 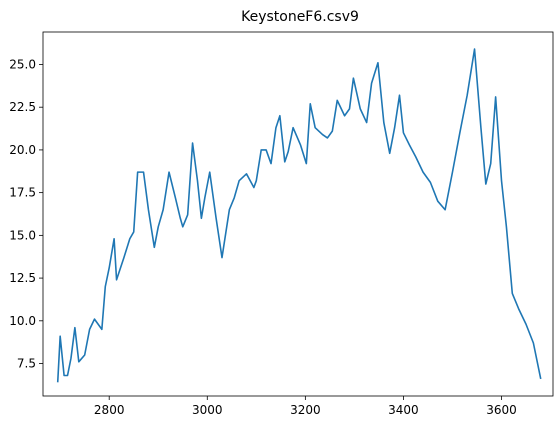 What do you see at coordinates (26, 364) in the screenshot?
I see `y-tick-label: 7.5` at bounding box center [26, 364].